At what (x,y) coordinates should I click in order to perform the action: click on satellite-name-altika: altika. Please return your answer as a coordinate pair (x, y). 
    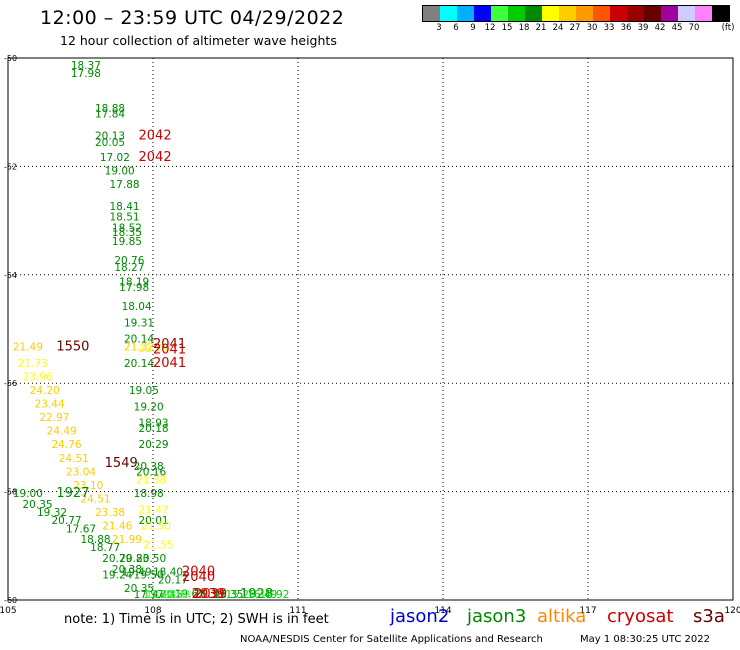
    Looking at the image, I should click on (562, 616).